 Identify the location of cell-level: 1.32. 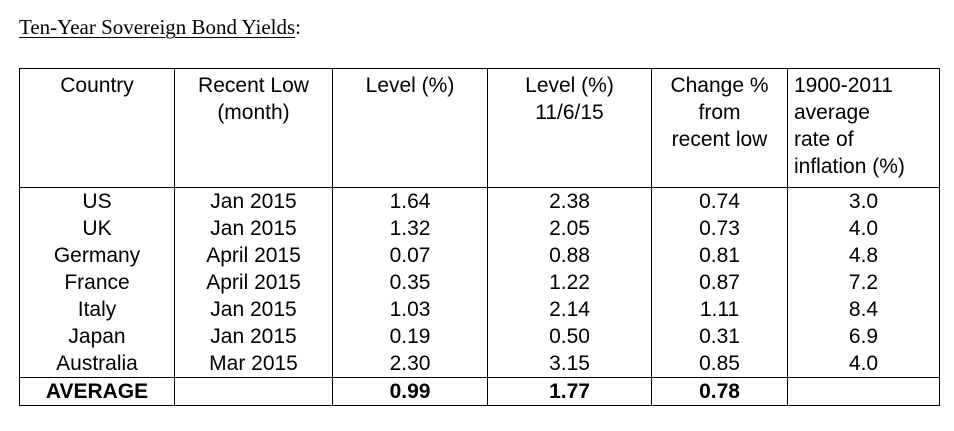
(410, 228).